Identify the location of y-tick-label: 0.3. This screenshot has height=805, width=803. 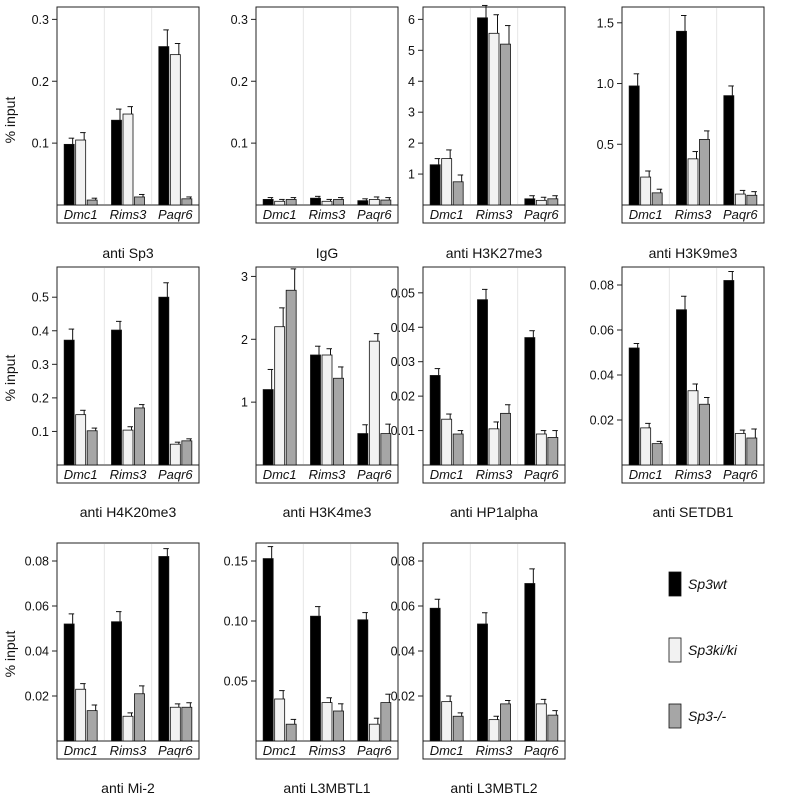
(40, 20).